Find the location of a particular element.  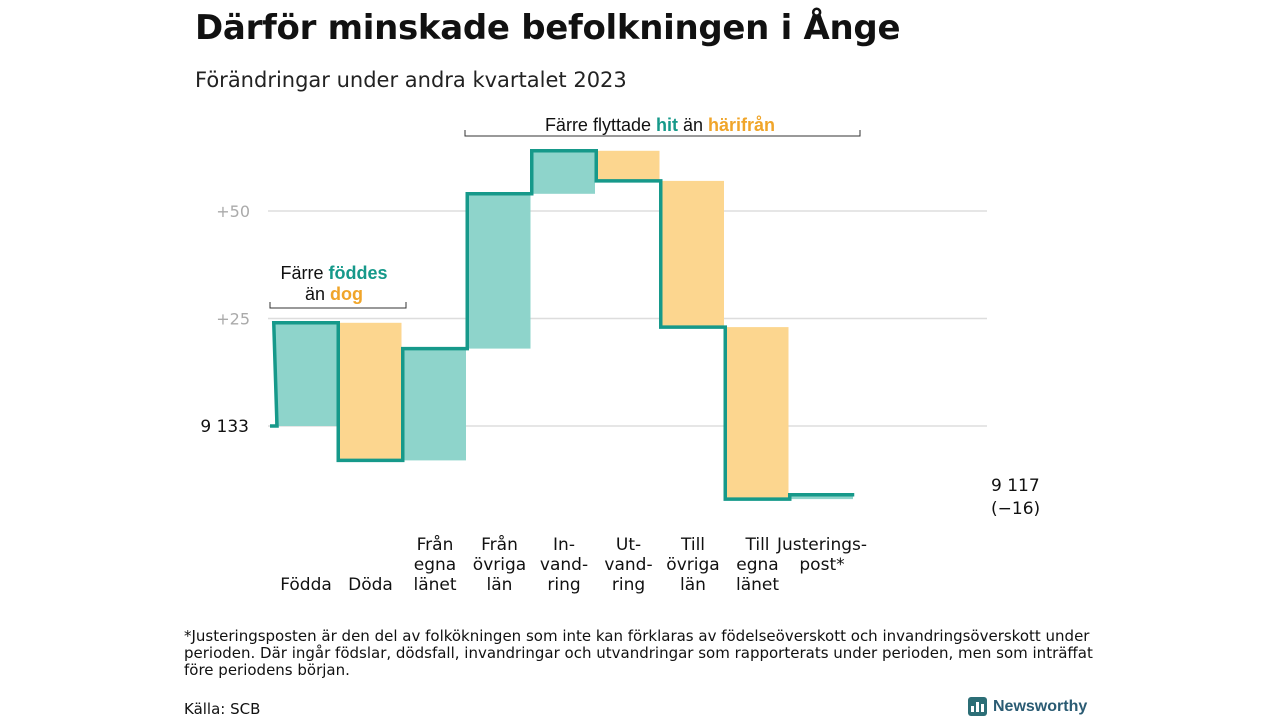

deaths-annotation: än dog is located at coordinates (334, 294).